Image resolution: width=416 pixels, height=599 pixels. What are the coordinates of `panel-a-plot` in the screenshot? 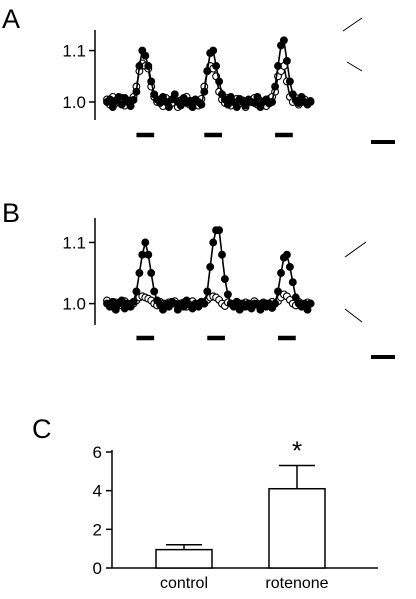 It's located at (209, 74).